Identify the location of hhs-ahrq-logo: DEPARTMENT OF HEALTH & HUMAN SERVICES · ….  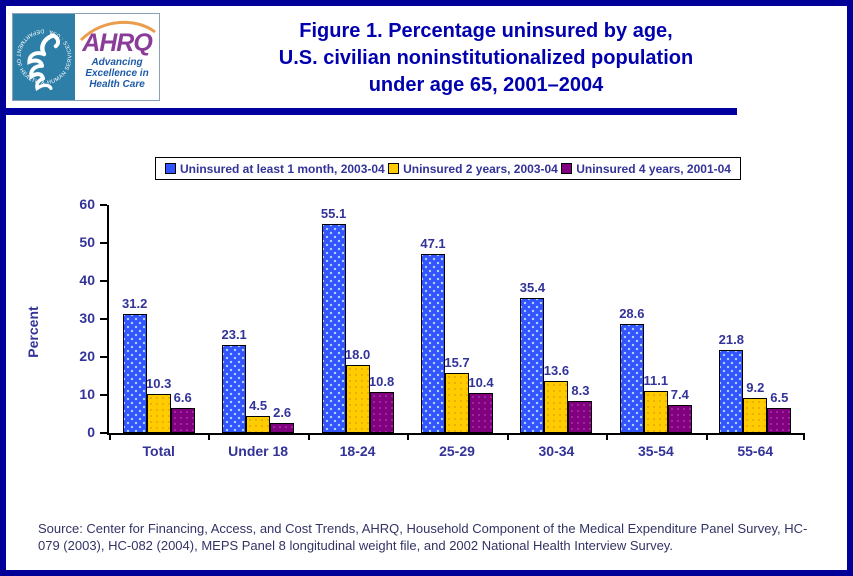
(86, 57).